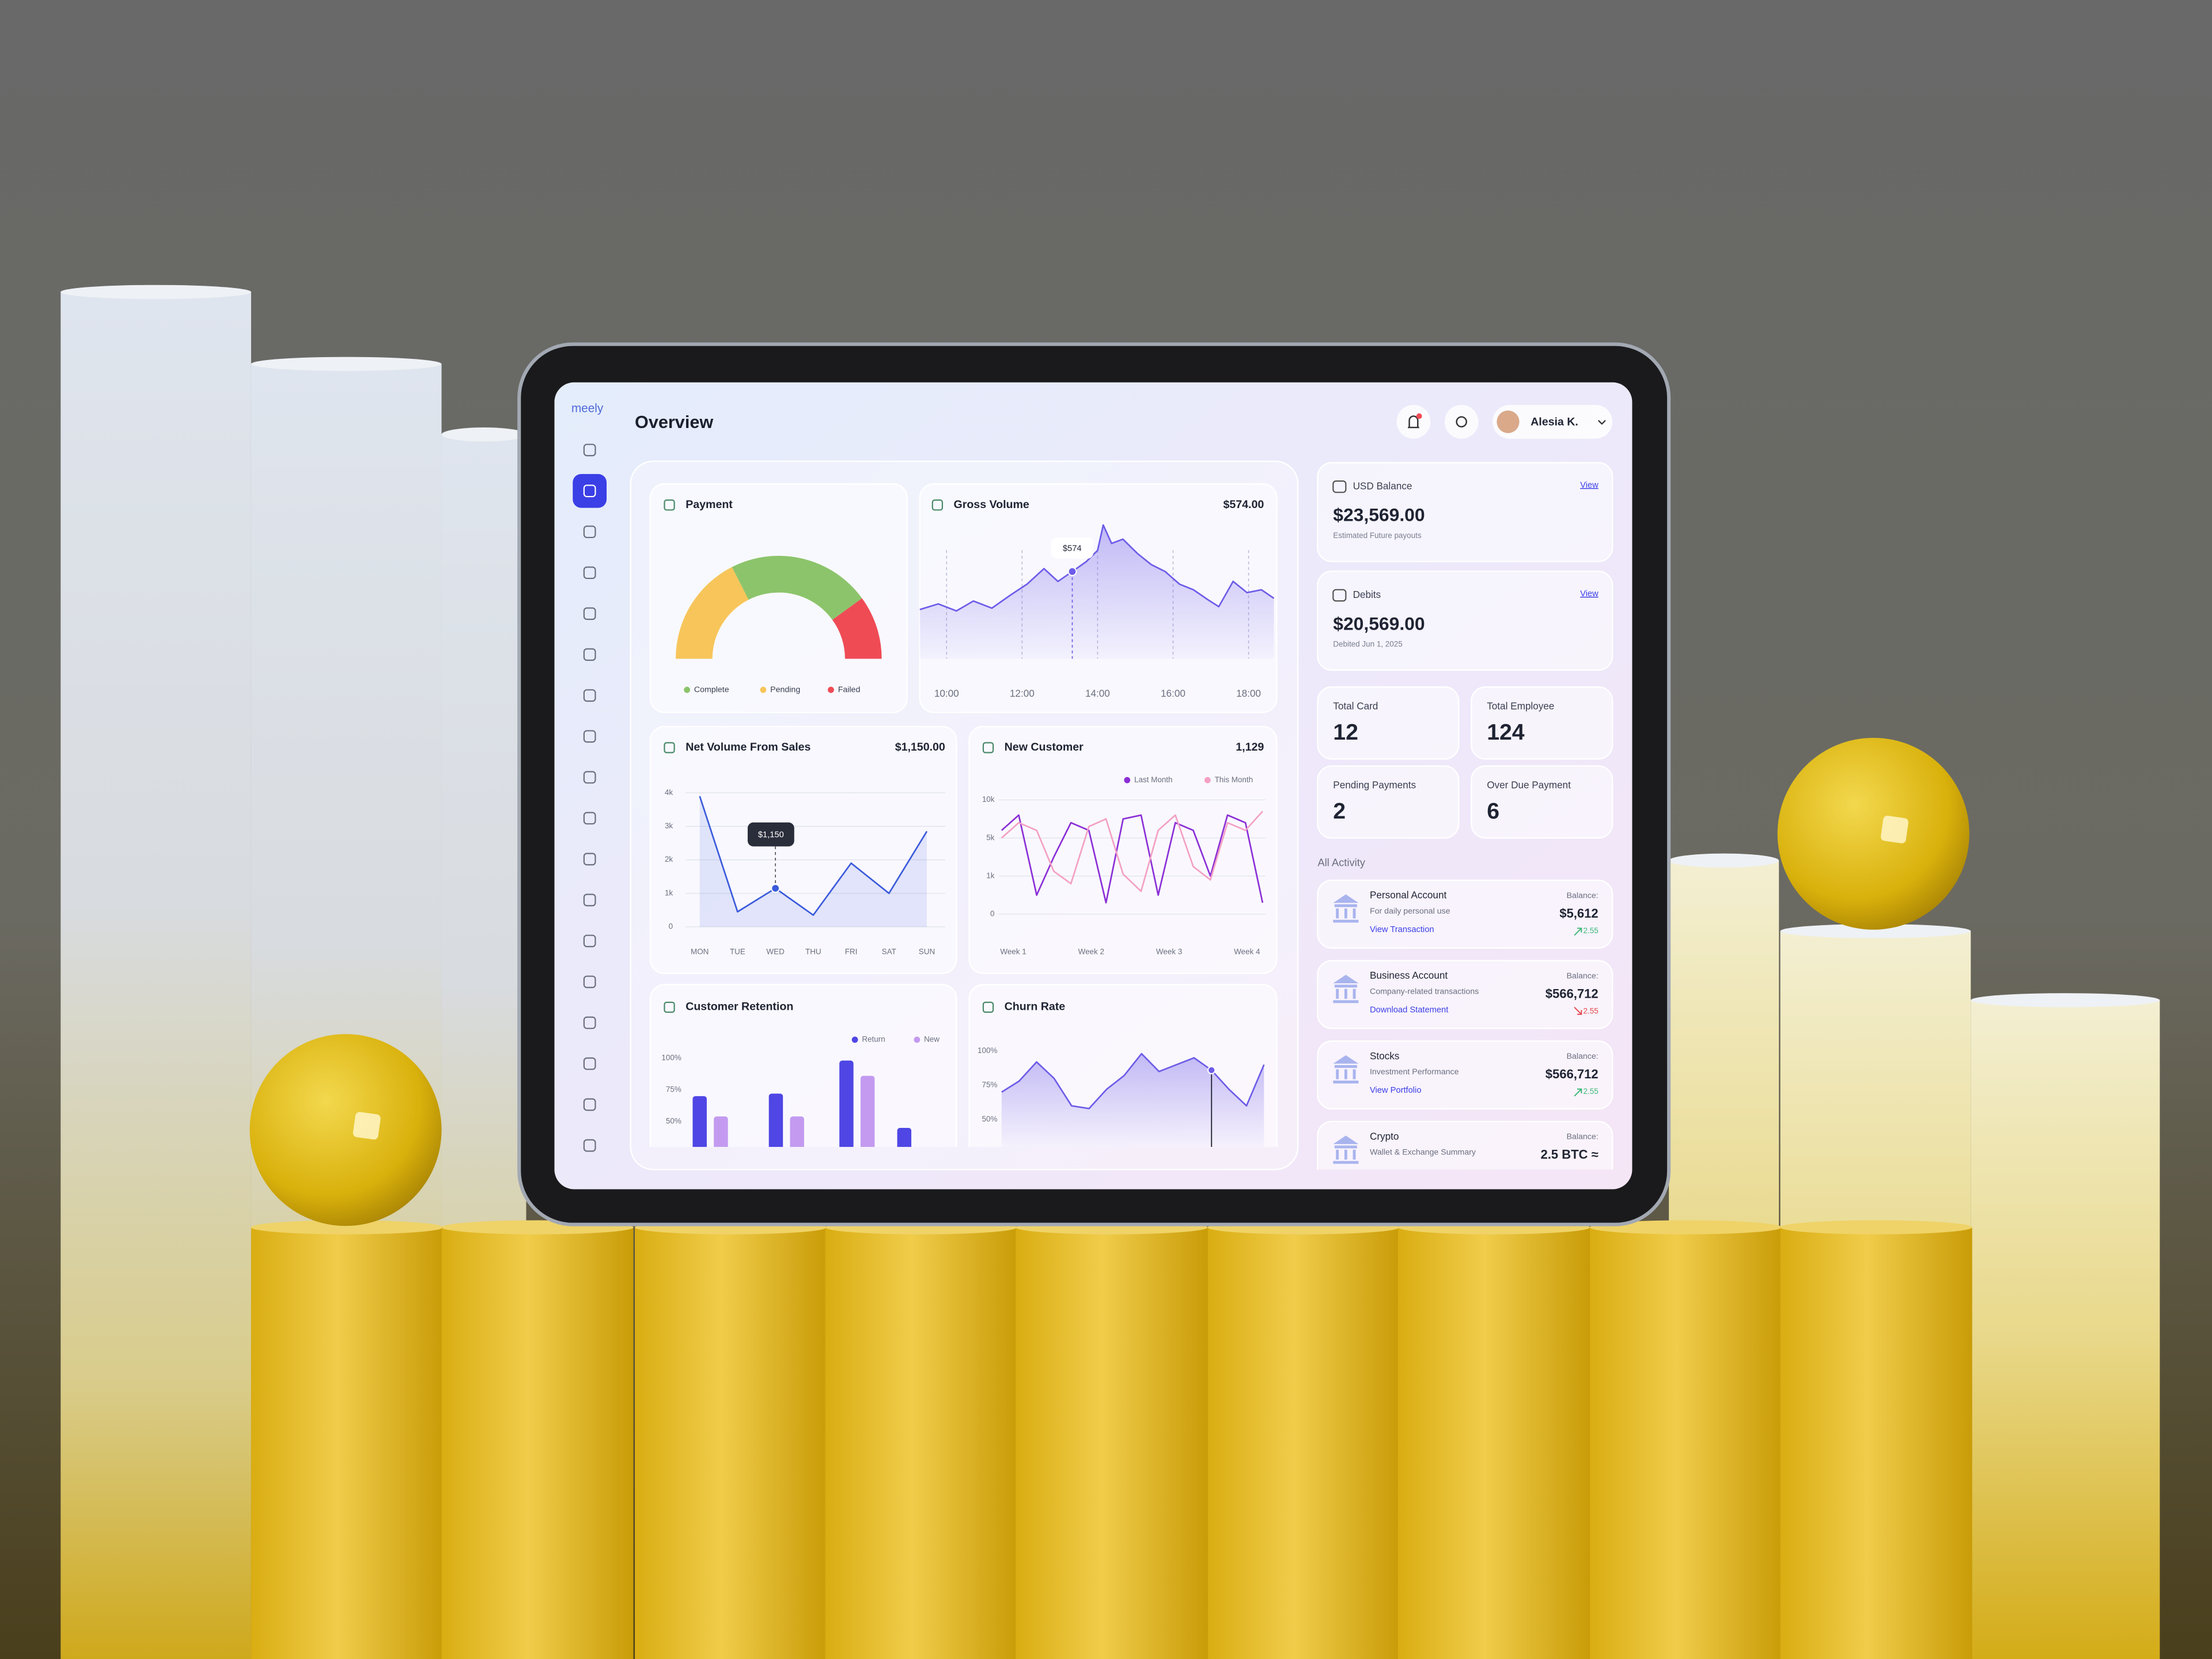 The width and height of the screenshot is (2212, 1659). I want to click on settings-button, so click(1461, 421).